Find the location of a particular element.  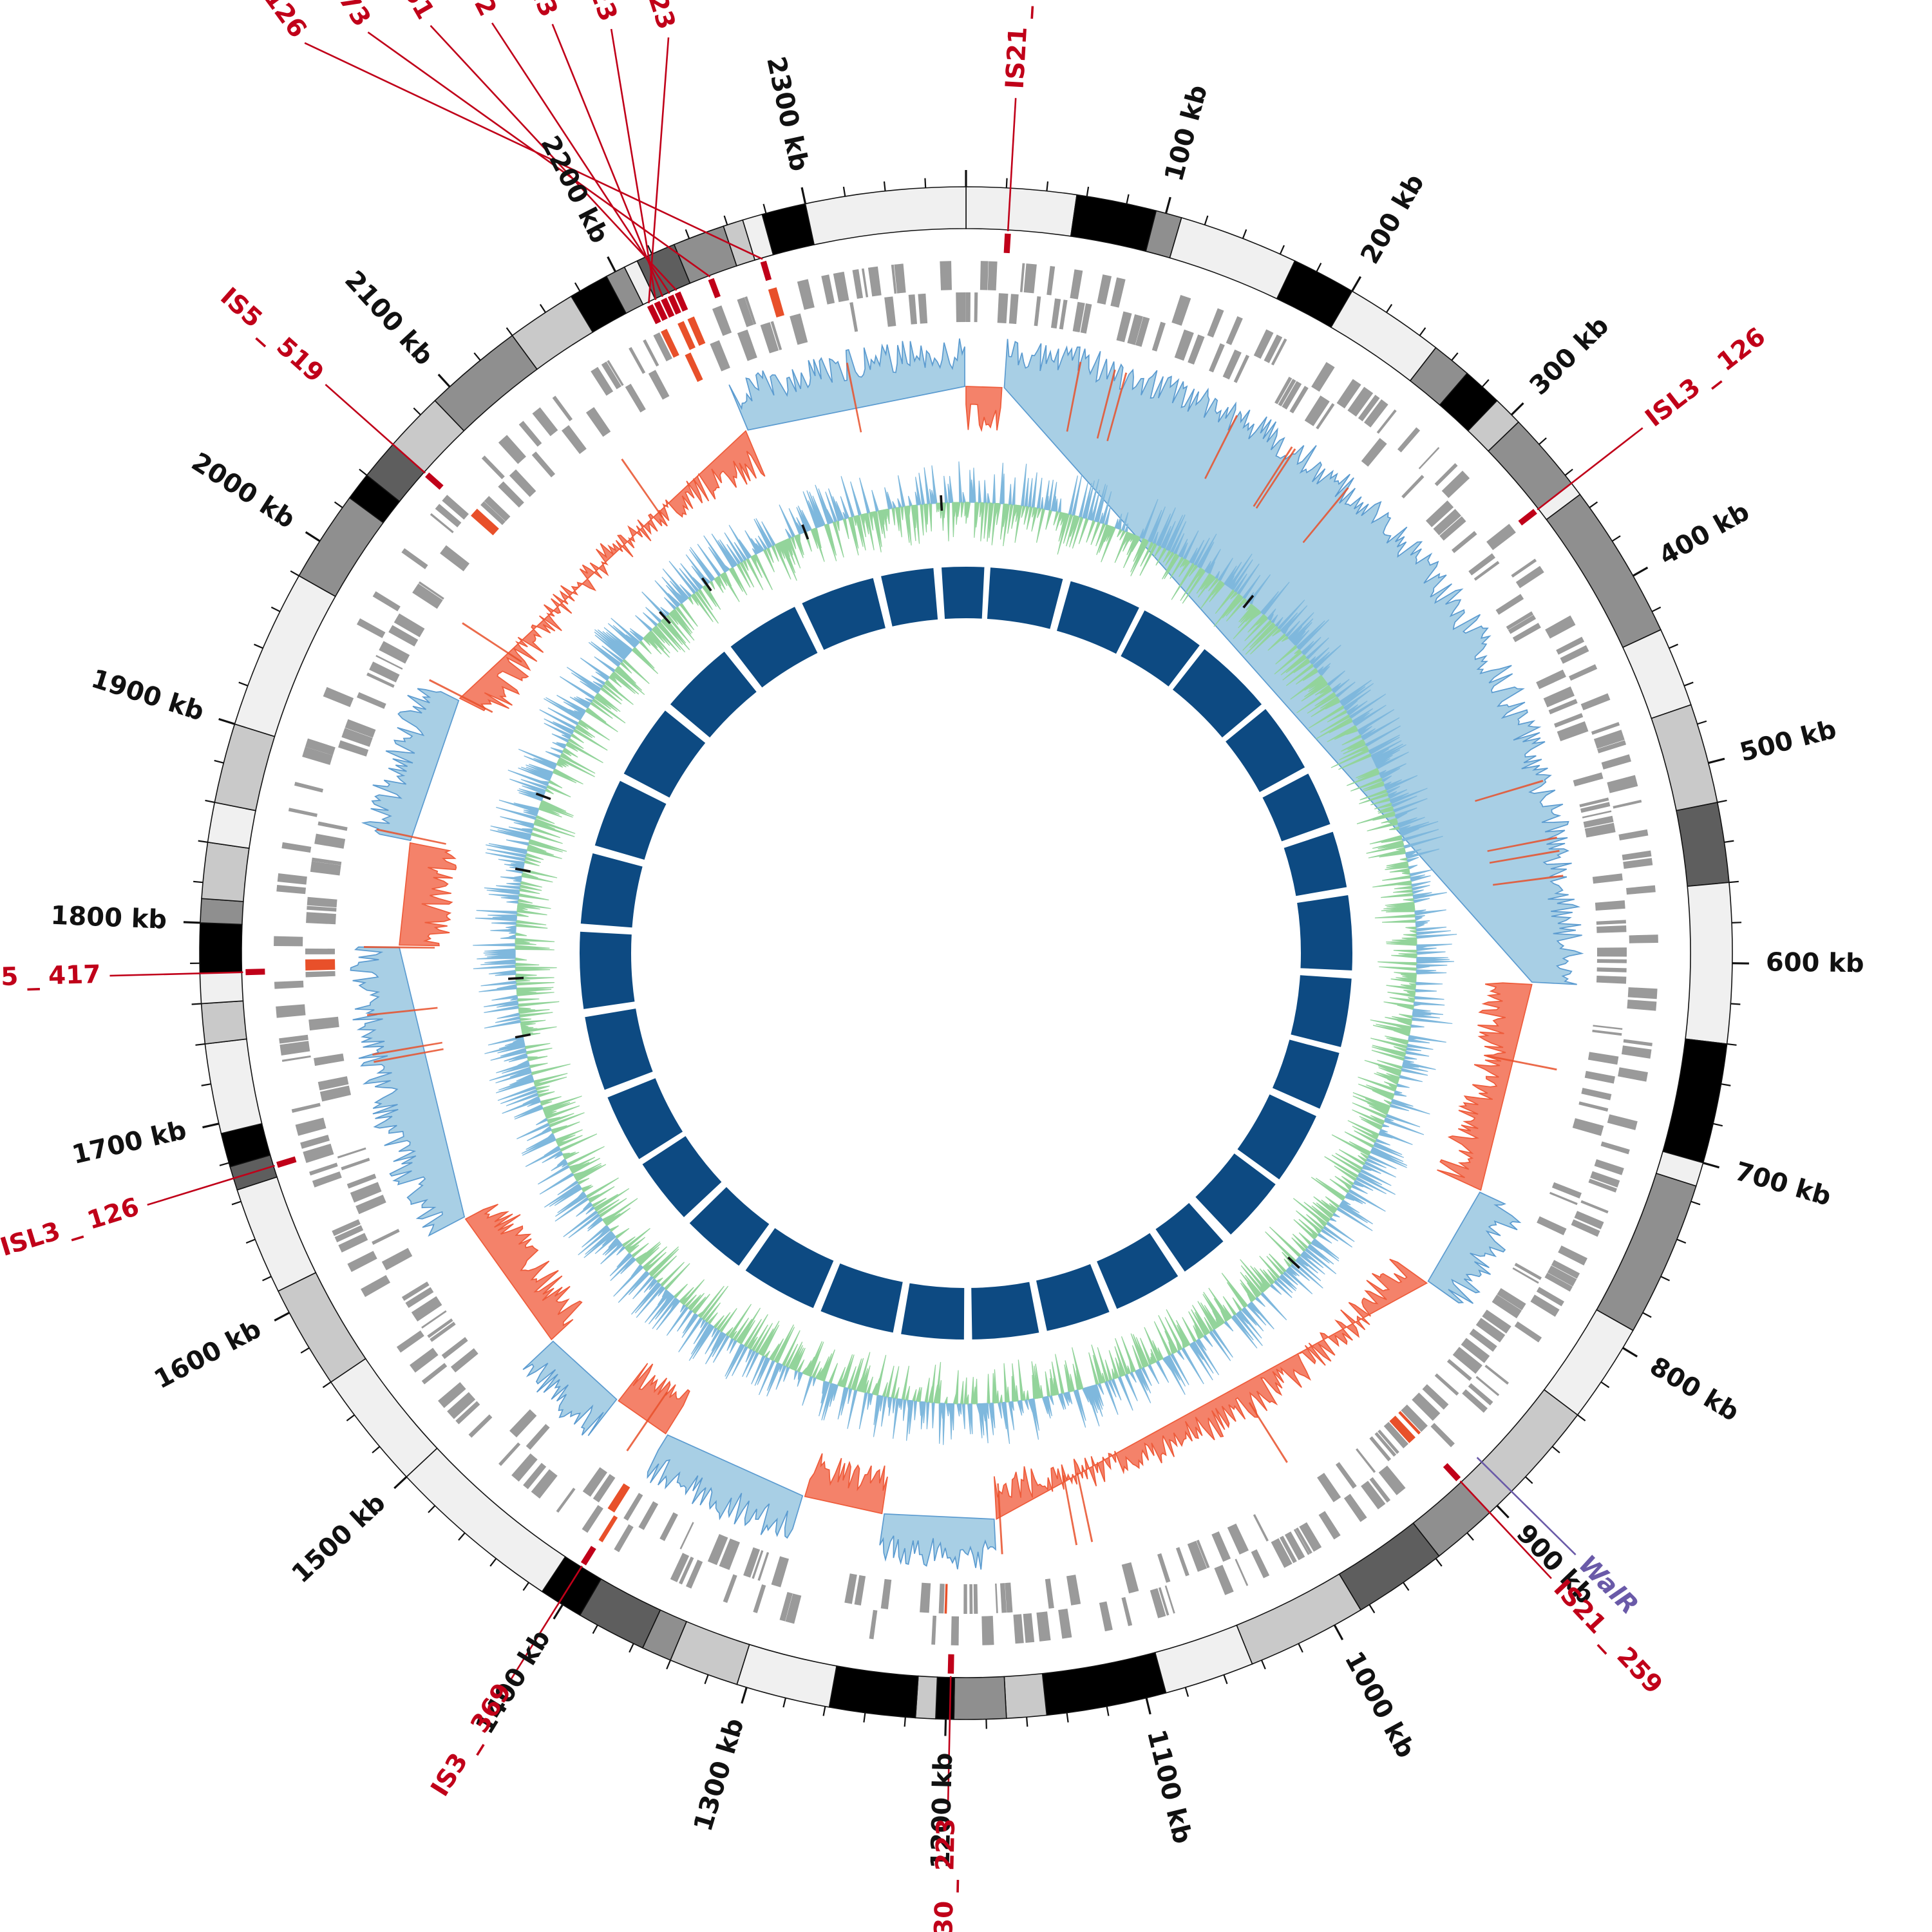

major-tick is located at coordinates (1339, 1632).